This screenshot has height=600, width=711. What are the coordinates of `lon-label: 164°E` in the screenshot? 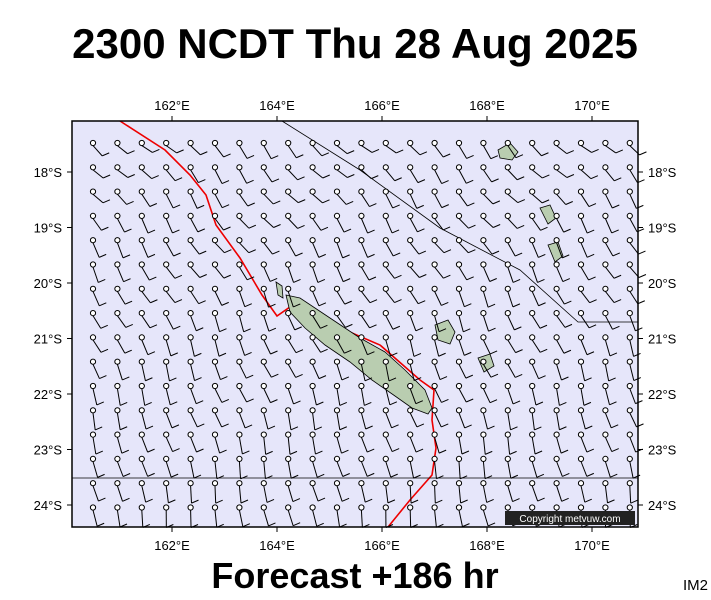 It's located at (277, 105).